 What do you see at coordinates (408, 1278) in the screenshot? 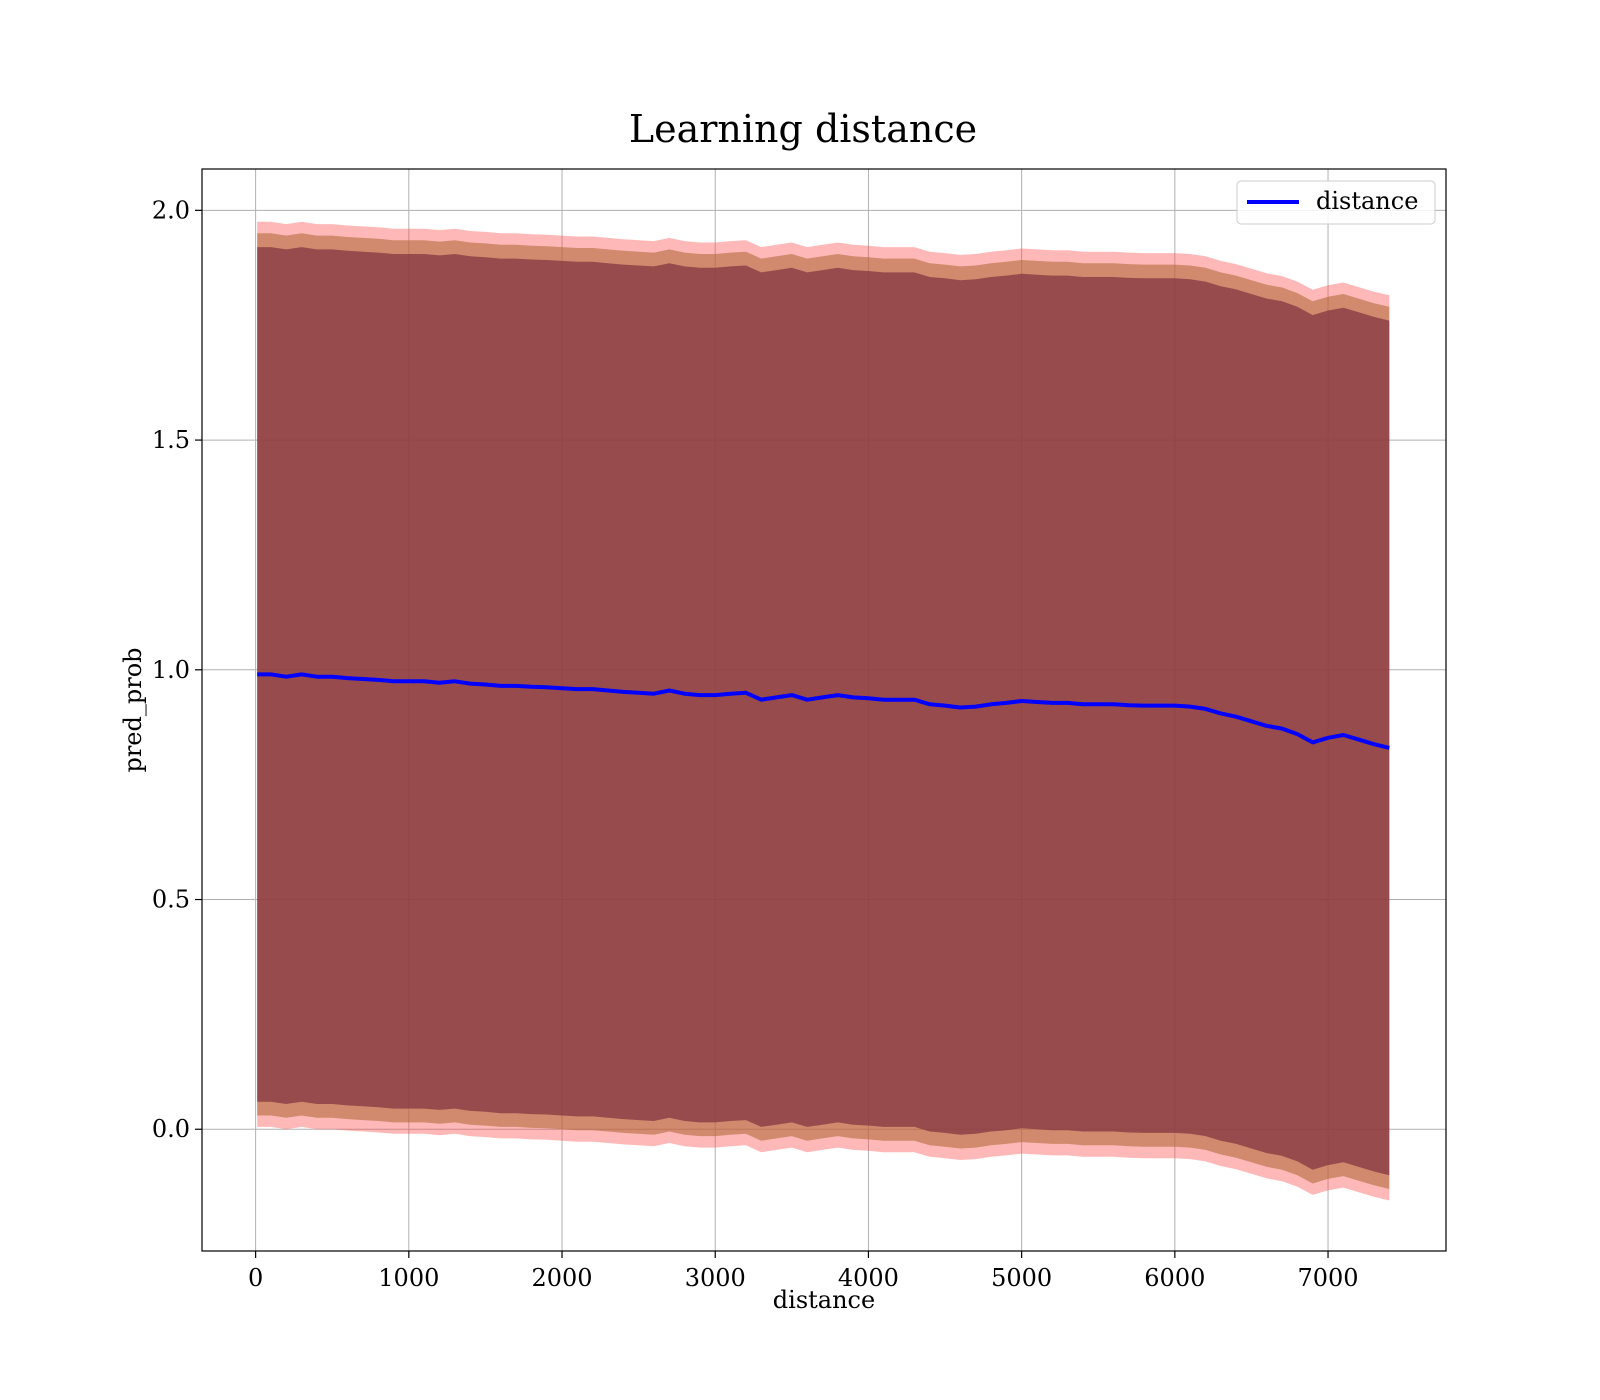
I see `x-tick-label: 1000` at bounding box center [408, 1278].